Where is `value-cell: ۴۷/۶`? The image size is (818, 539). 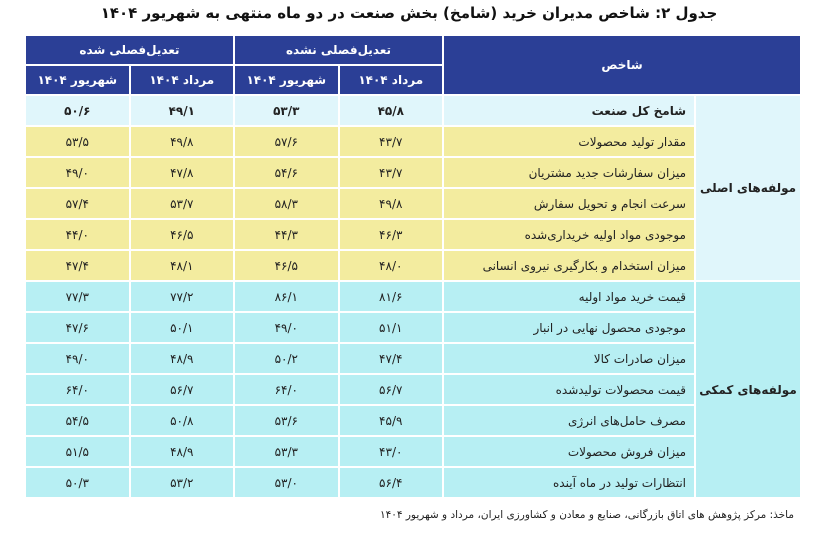
value-cell: ۴۷/۶ is located at coordinates (77, 327).